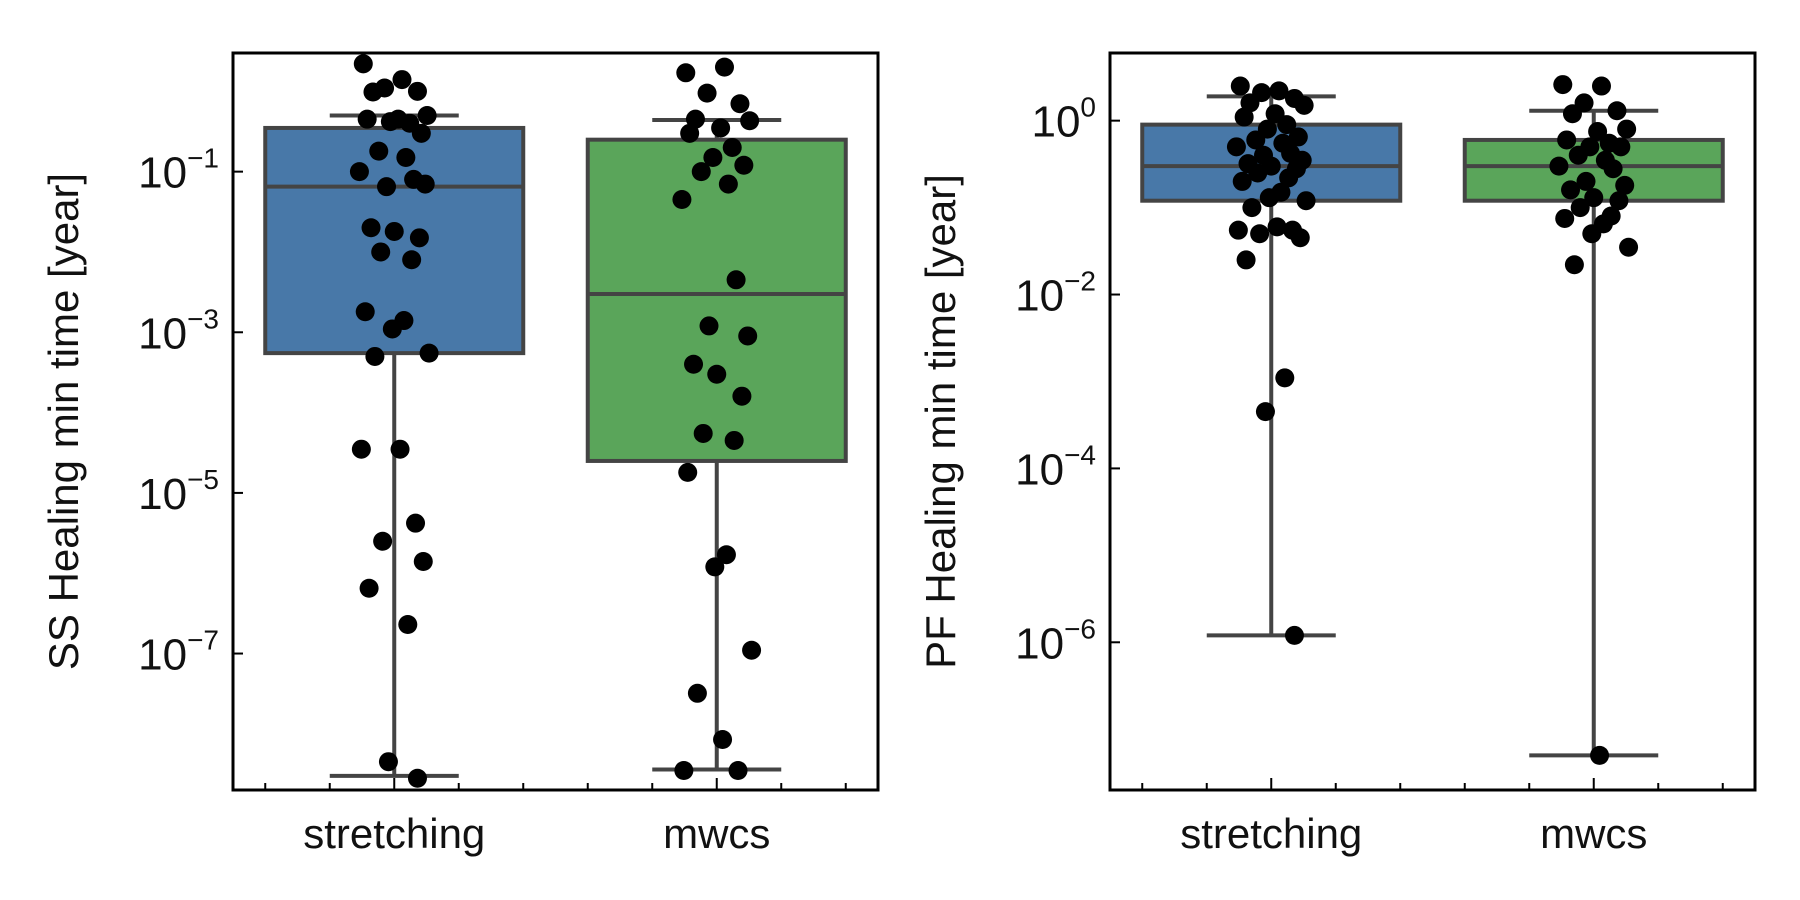  I want to click on y-tick-label: 10⁻⁵, so click(178, 491).